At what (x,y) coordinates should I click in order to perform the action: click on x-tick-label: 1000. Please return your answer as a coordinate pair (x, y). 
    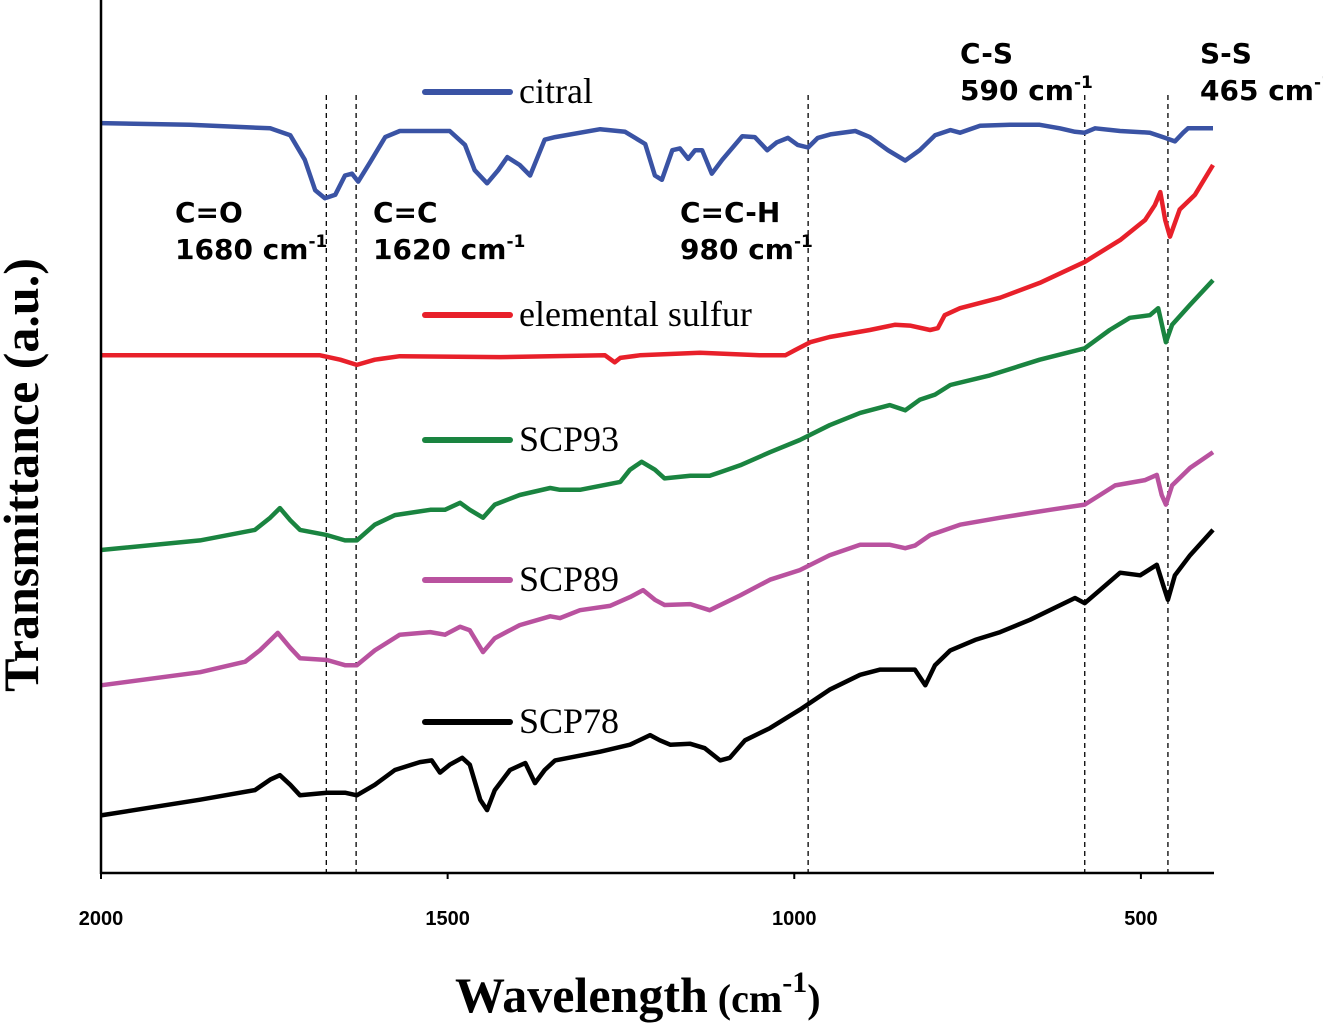
    Looking at the image, I should click on (794, 919).